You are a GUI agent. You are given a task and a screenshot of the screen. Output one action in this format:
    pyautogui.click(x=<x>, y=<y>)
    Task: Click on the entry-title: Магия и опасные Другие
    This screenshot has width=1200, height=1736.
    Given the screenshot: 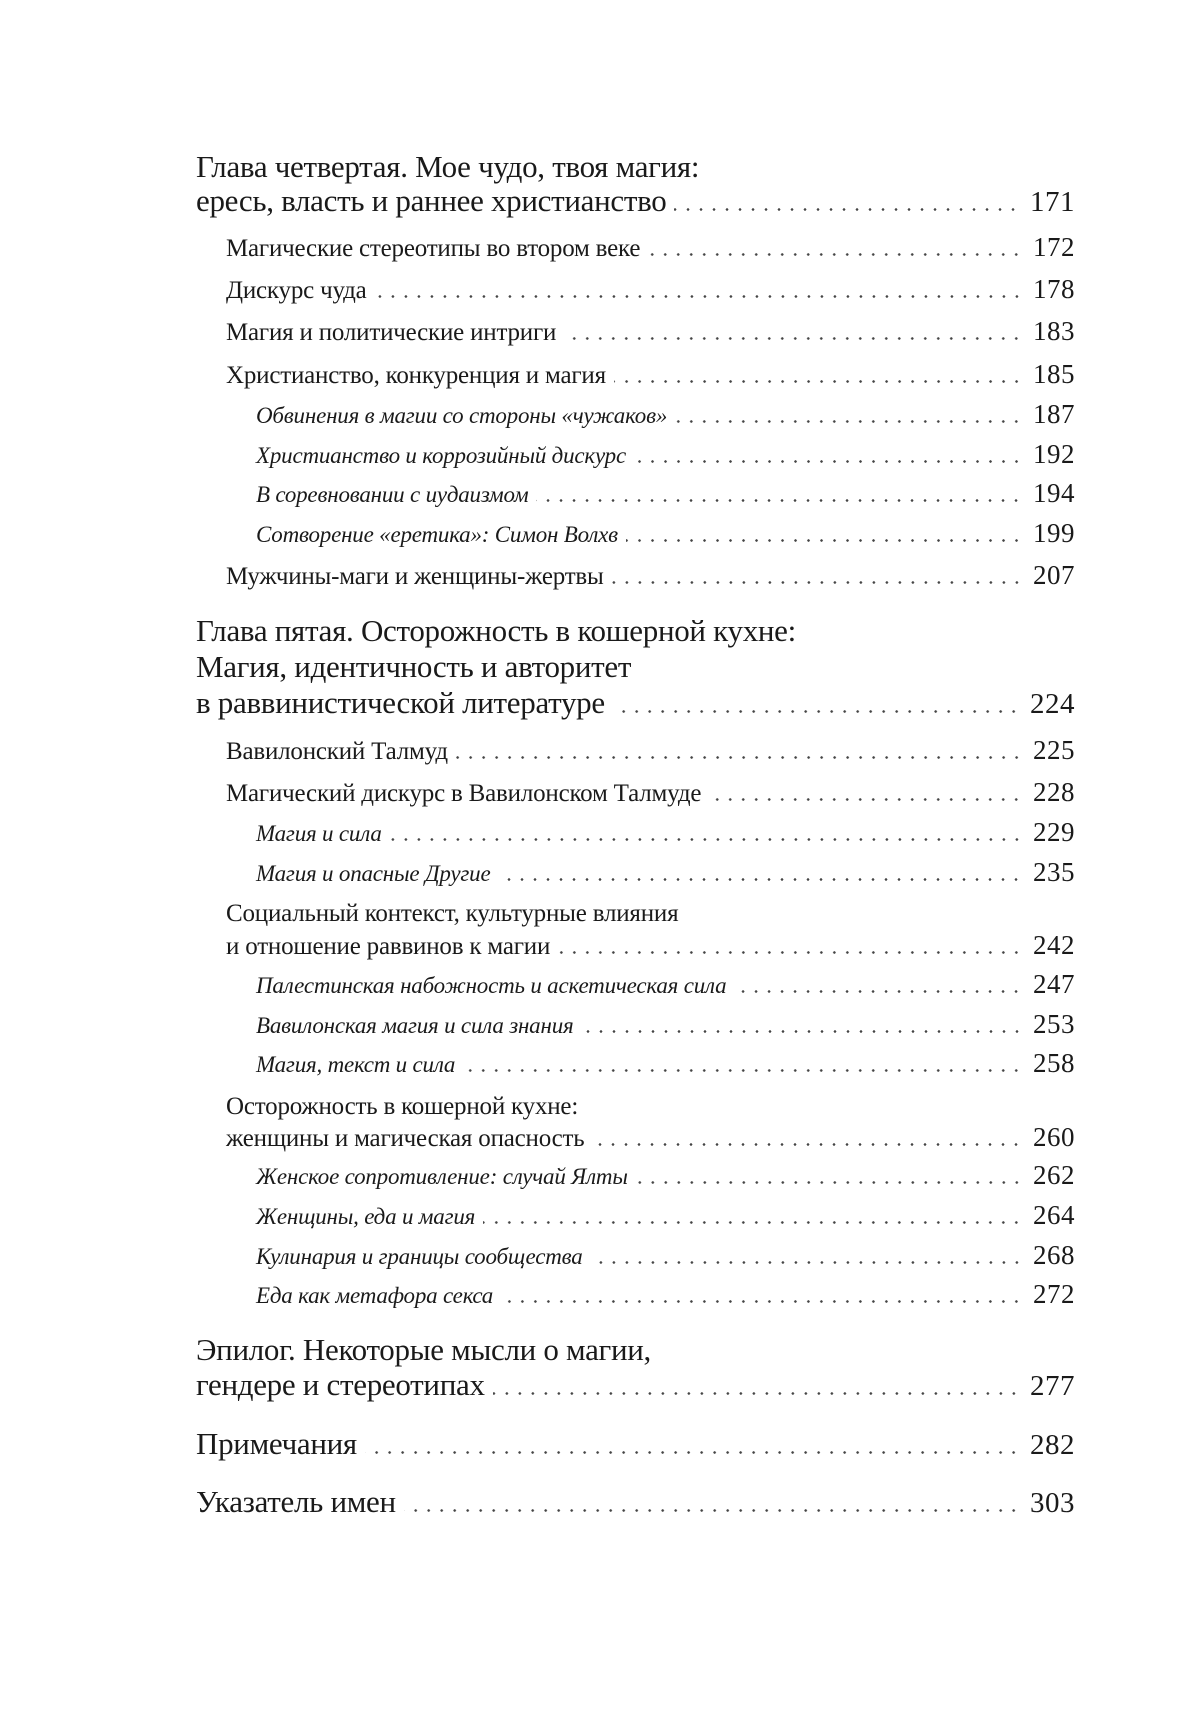 What is the action you would take?
    pyautogui.click(x=373, y=873)
    